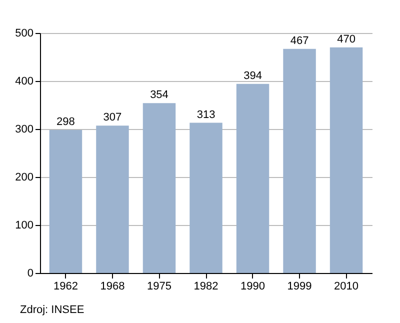  Describe the element at coordinates (24, 34) in the screenshot. I see `y-tick-label: 500` at that location.